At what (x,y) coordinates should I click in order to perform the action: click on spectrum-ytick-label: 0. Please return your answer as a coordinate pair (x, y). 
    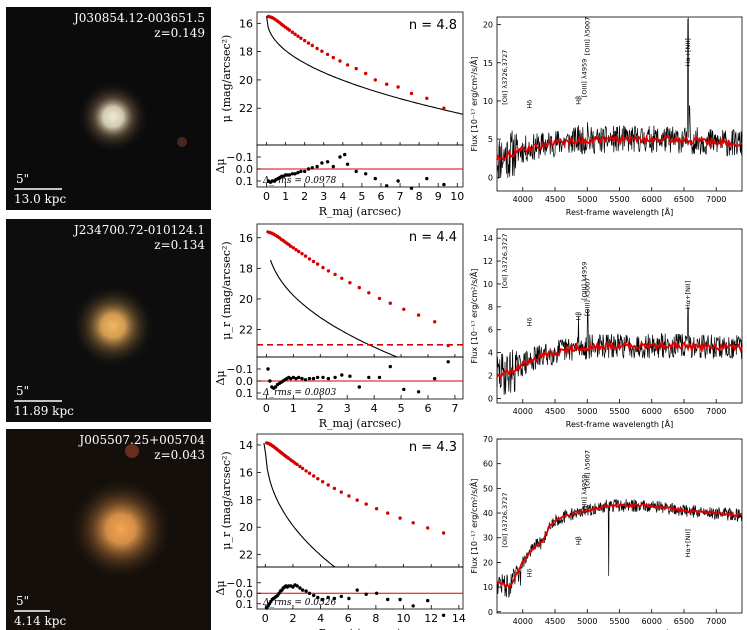
    Looking at the image, I should click on (490, 612).